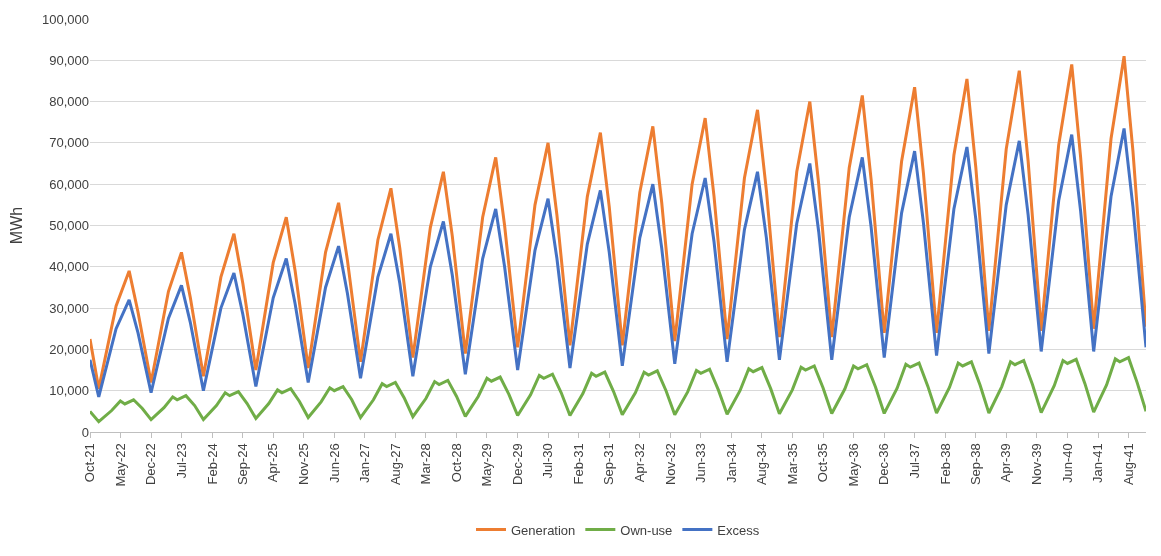 The width and height of the screenshot is (1161, 556). I want to click on x-tick-label: Apr-32, so click(640, 463).